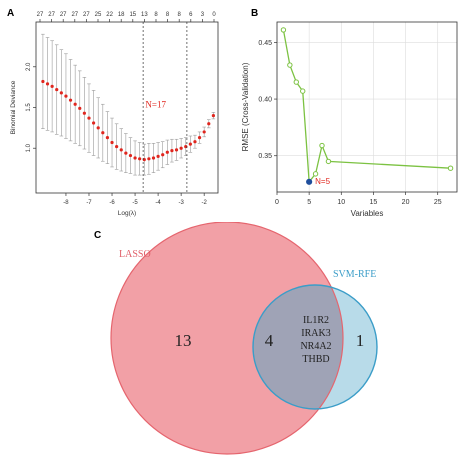  Describe the element at coordinates (155, 105) in the screenshot. I see `n-annotation: N=17` at that location.